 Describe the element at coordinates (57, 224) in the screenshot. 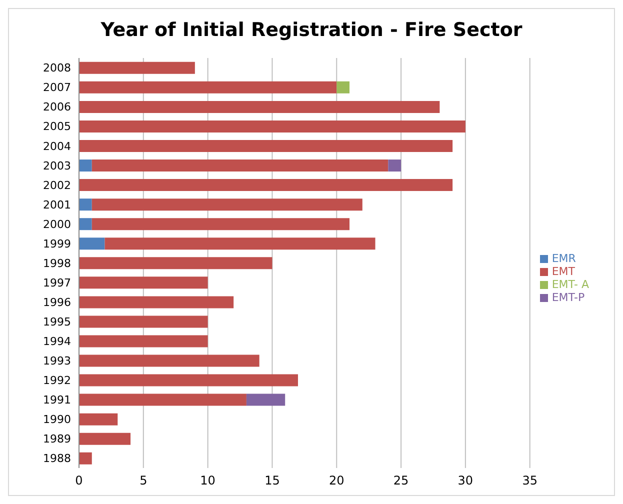

I see `y-tick-label: 2000` at that location.